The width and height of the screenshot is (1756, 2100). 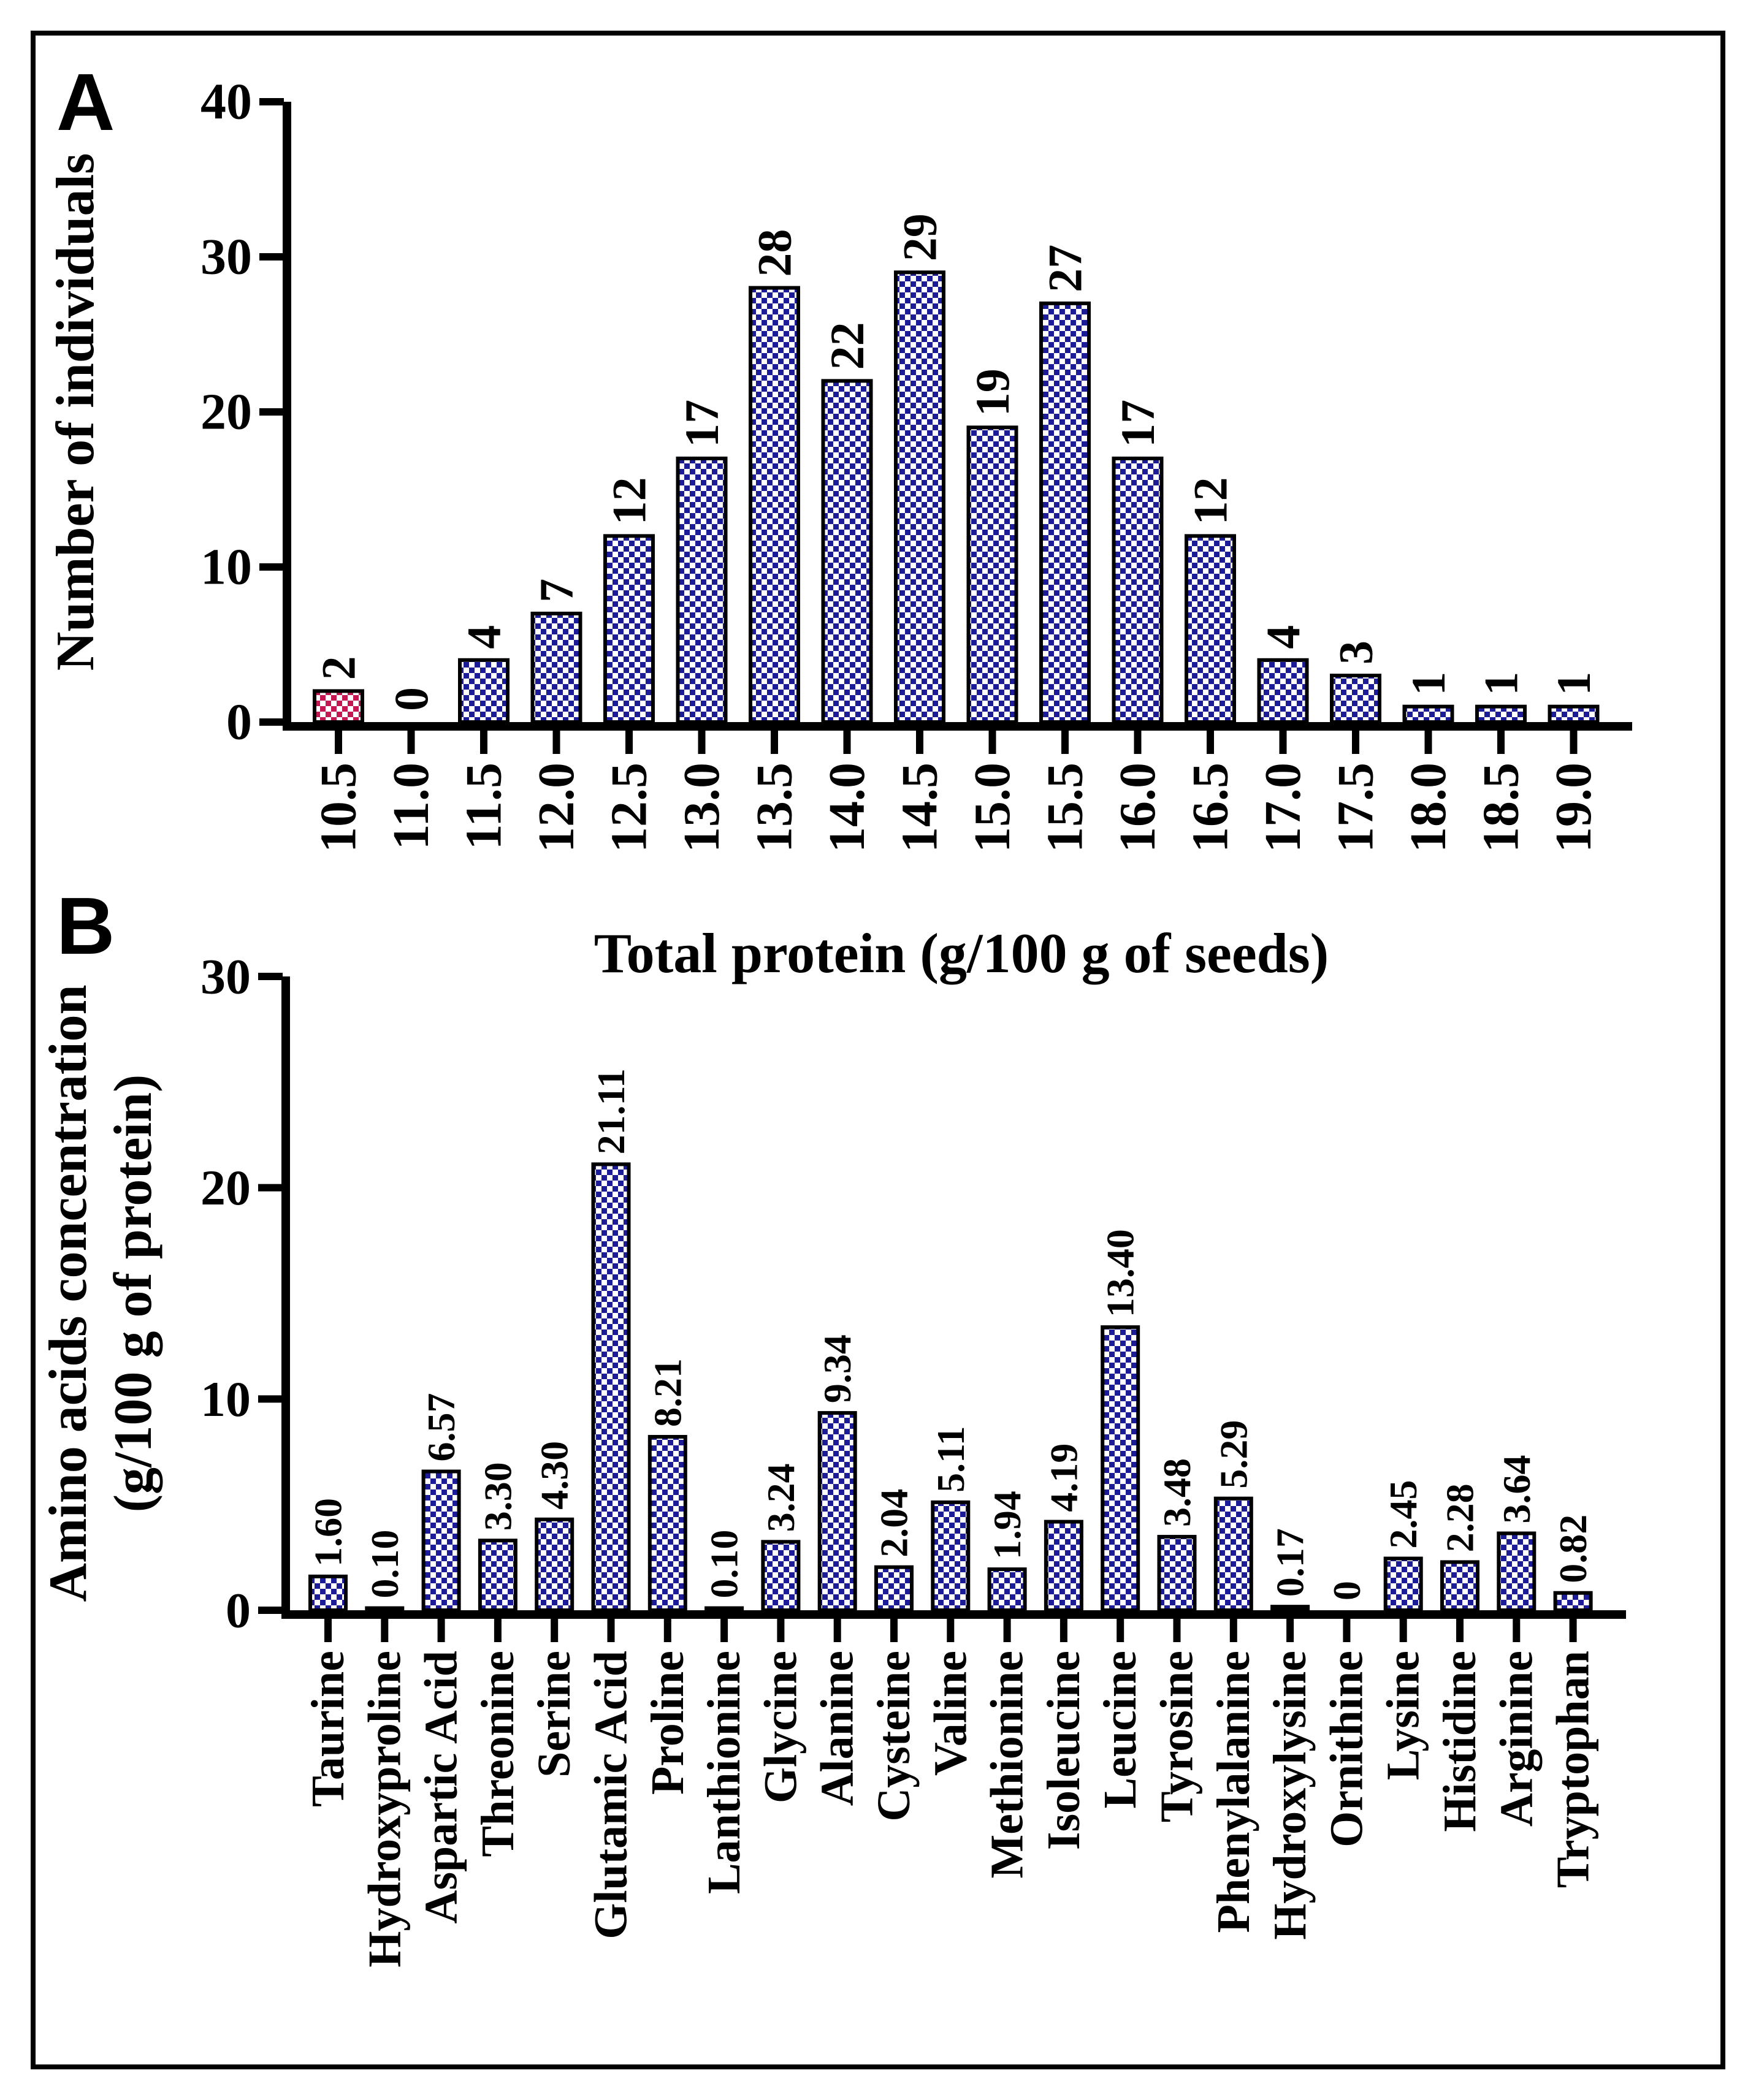 What do you see at coordinates (68, 1293) in the screenshot?
I see `panel-b-y-axis-title-line1: Amino acids concentration` at bounding box center [68, 1293].